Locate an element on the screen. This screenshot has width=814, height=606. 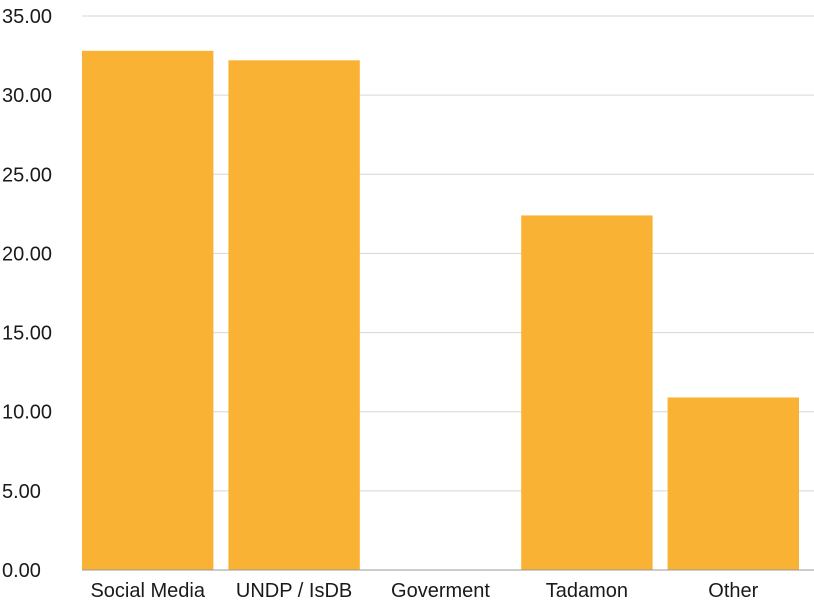
bar-undp-isdb is located at coordinates (294, 315).